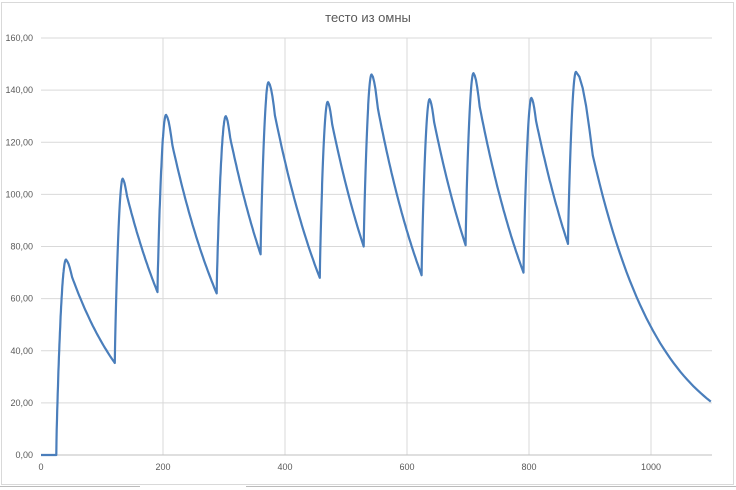  What do you see at coordinates (21, 351) in the screenshot?
I see `y-tick-label: 40,00` at bounding box center [21, 351].